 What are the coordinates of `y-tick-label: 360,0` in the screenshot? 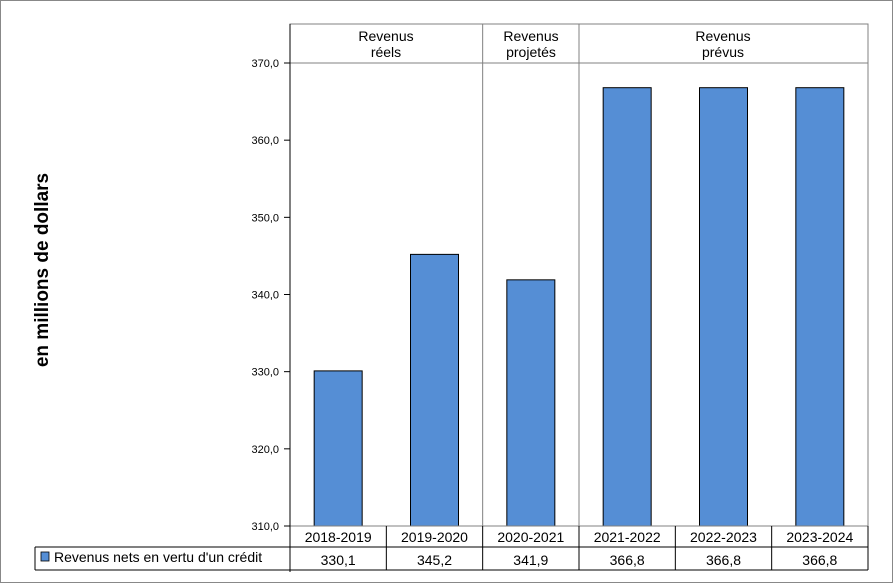 It's located at (265, 141).